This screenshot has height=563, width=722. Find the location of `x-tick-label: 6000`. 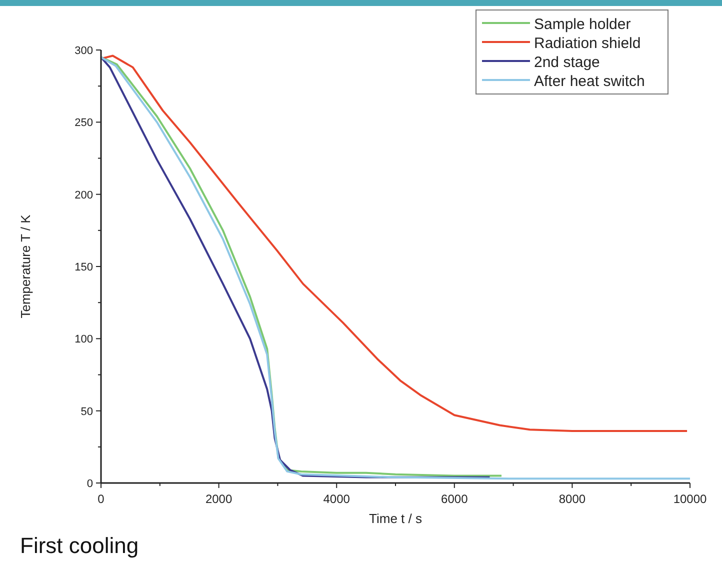

x-tick-label: 6000 is located at coordinates (454, 499).